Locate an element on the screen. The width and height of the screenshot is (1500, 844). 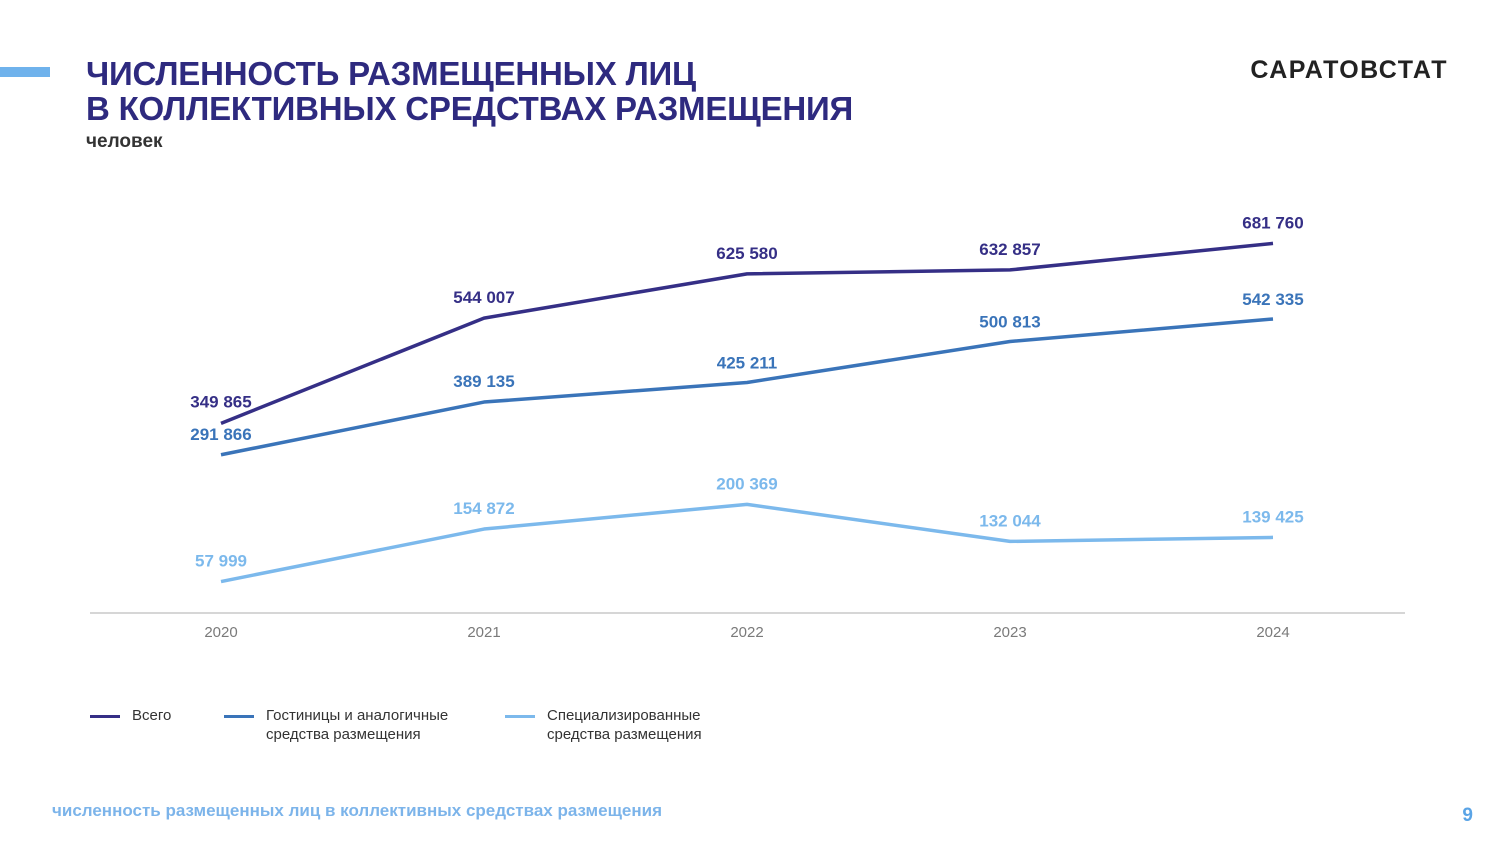
x-tick-label: 2024 is located at coordinates (1272, 632).